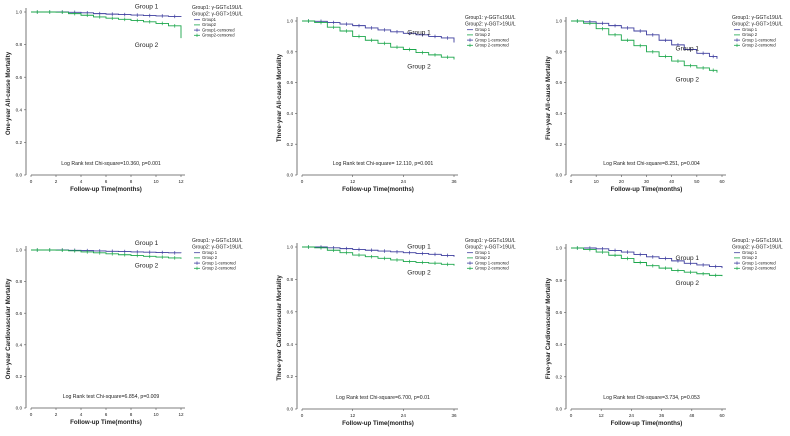 This screenshot has height=436, width=790. I want to click on x-tick-label: 40, so click(672, 181).